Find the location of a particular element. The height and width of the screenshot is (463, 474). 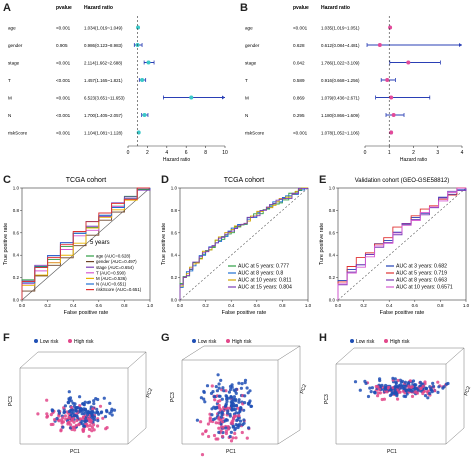

x-axis-label: Hazard ratio is located at coordinates (176, 160).